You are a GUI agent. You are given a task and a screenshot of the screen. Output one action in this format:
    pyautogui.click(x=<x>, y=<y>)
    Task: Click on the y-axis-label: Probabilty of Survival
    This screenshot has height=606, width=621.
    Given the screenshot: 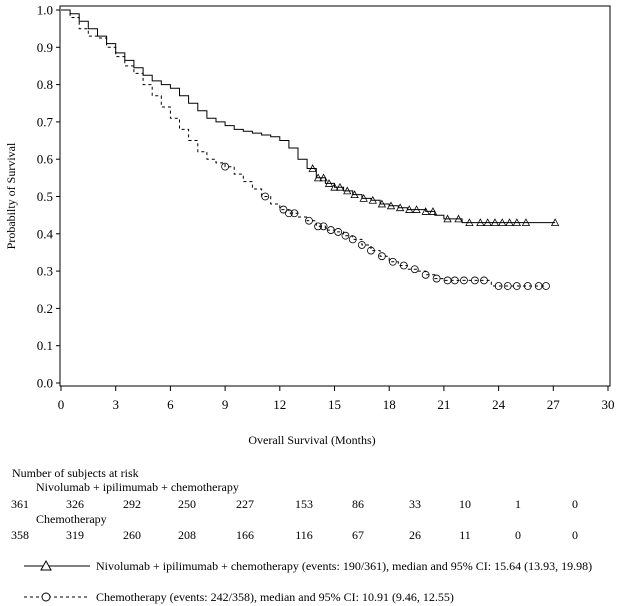 What is the action you would take?
    pyautogui.click(x=11, y=195)
    